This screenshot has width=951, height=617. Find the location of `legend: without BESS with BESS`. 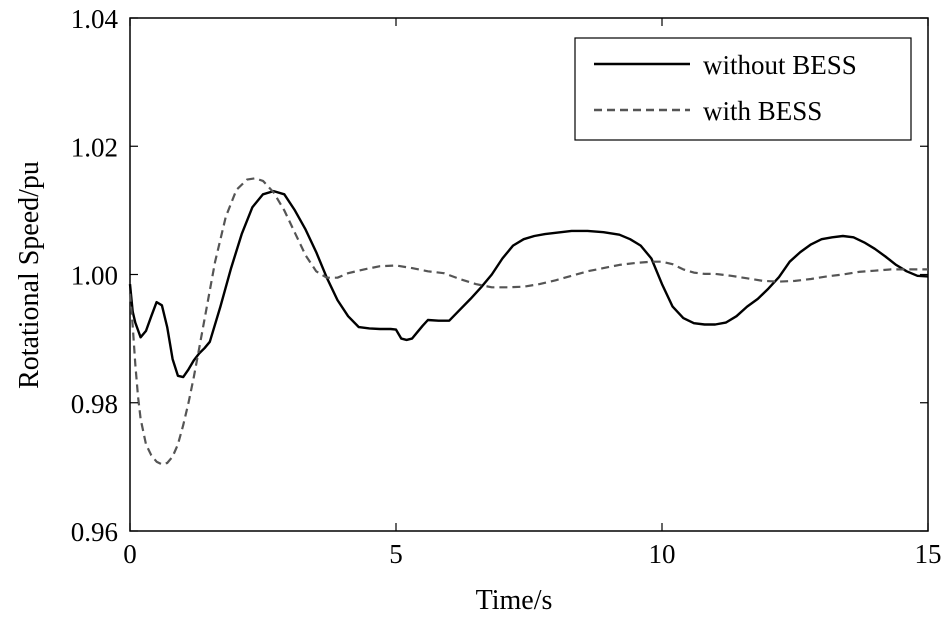

legend: without BESS with BESS is located at coordinates (743, 89).